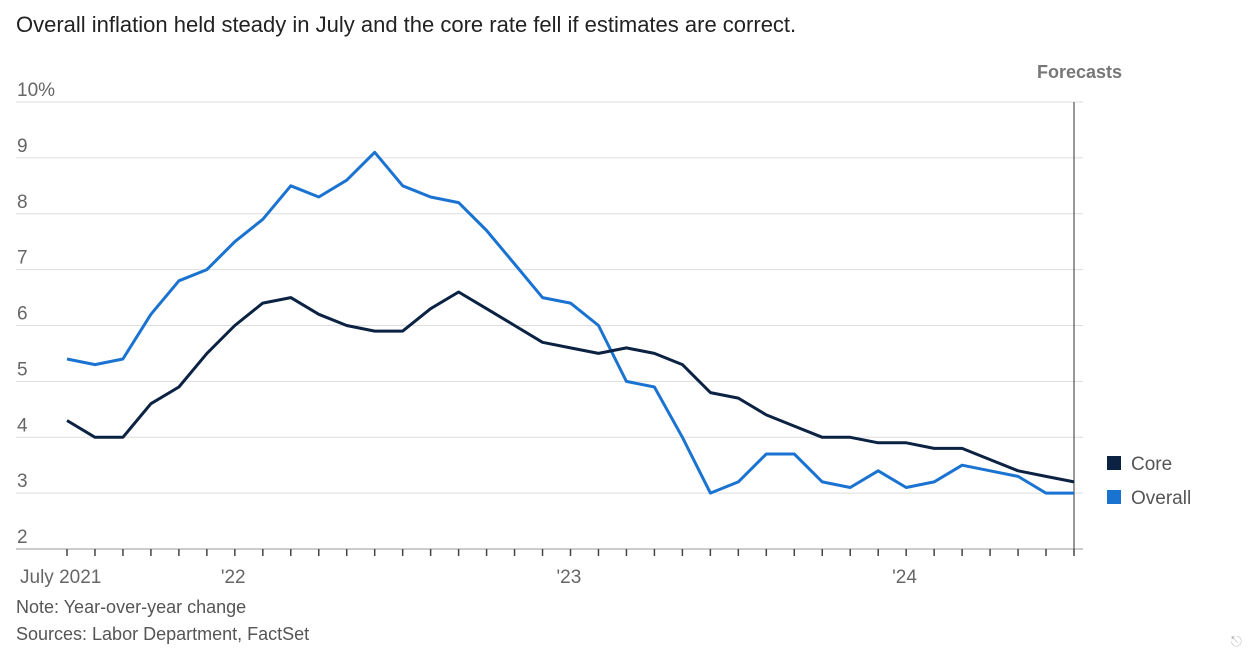 The height and width of the screenshot is (661, 1252). What do you see at coordinates (22, 146) in the screenshot?
I see `y-tick-label: 9` at bounding box center [22, 146].